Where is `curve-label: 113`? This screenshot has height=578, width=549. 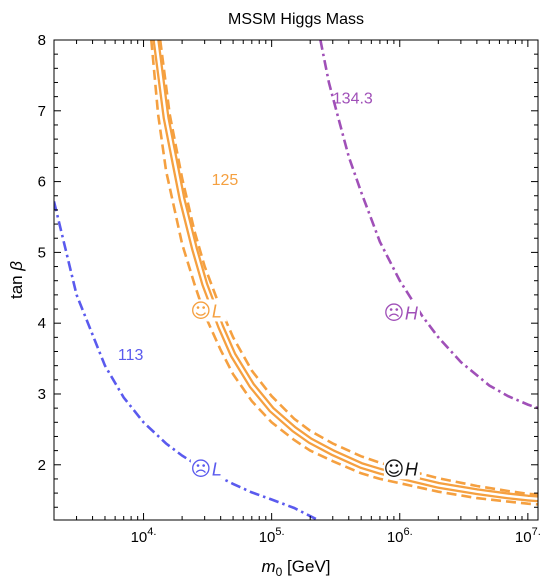 curve-label: 113 is located at coordinates (131, 355).